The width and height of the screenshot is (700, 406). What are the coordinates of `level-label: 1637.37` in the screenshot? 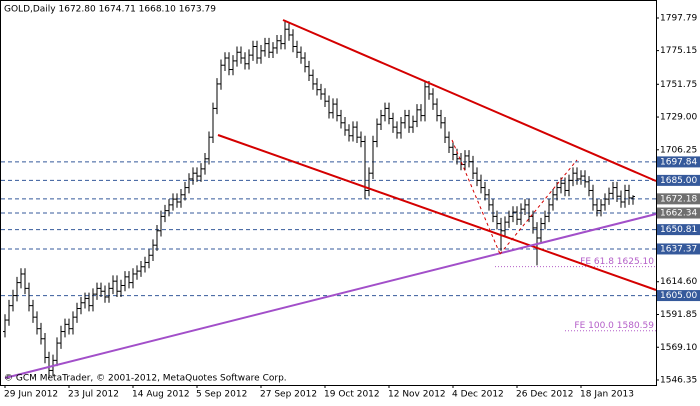 It's located at (678, 249).